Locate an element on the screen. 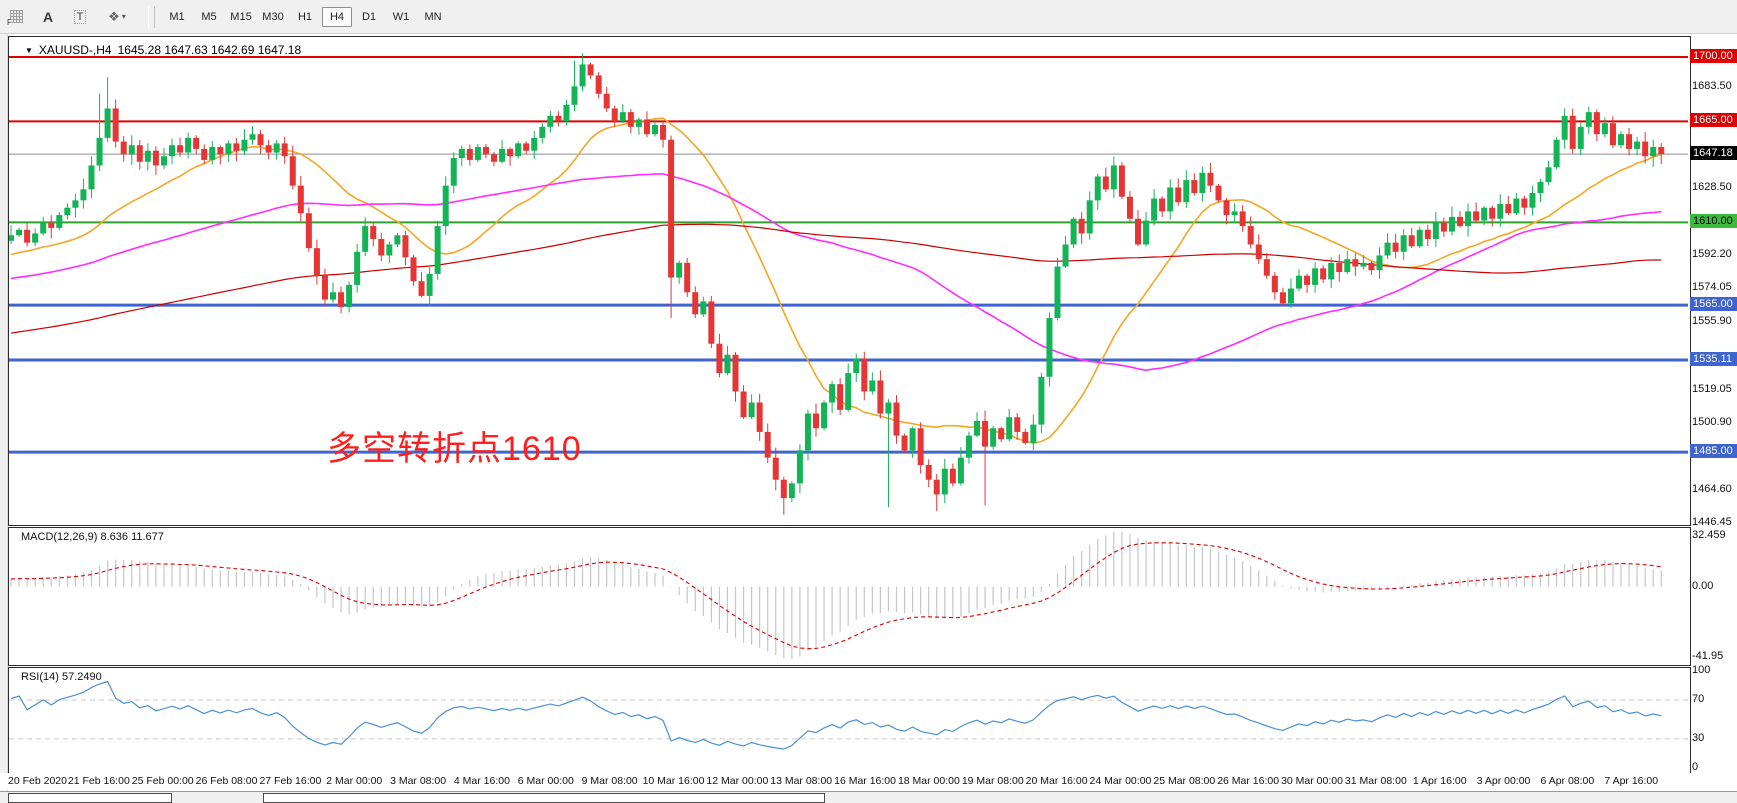  price-axis-label: 30 is located at coordinates (1698, 737).